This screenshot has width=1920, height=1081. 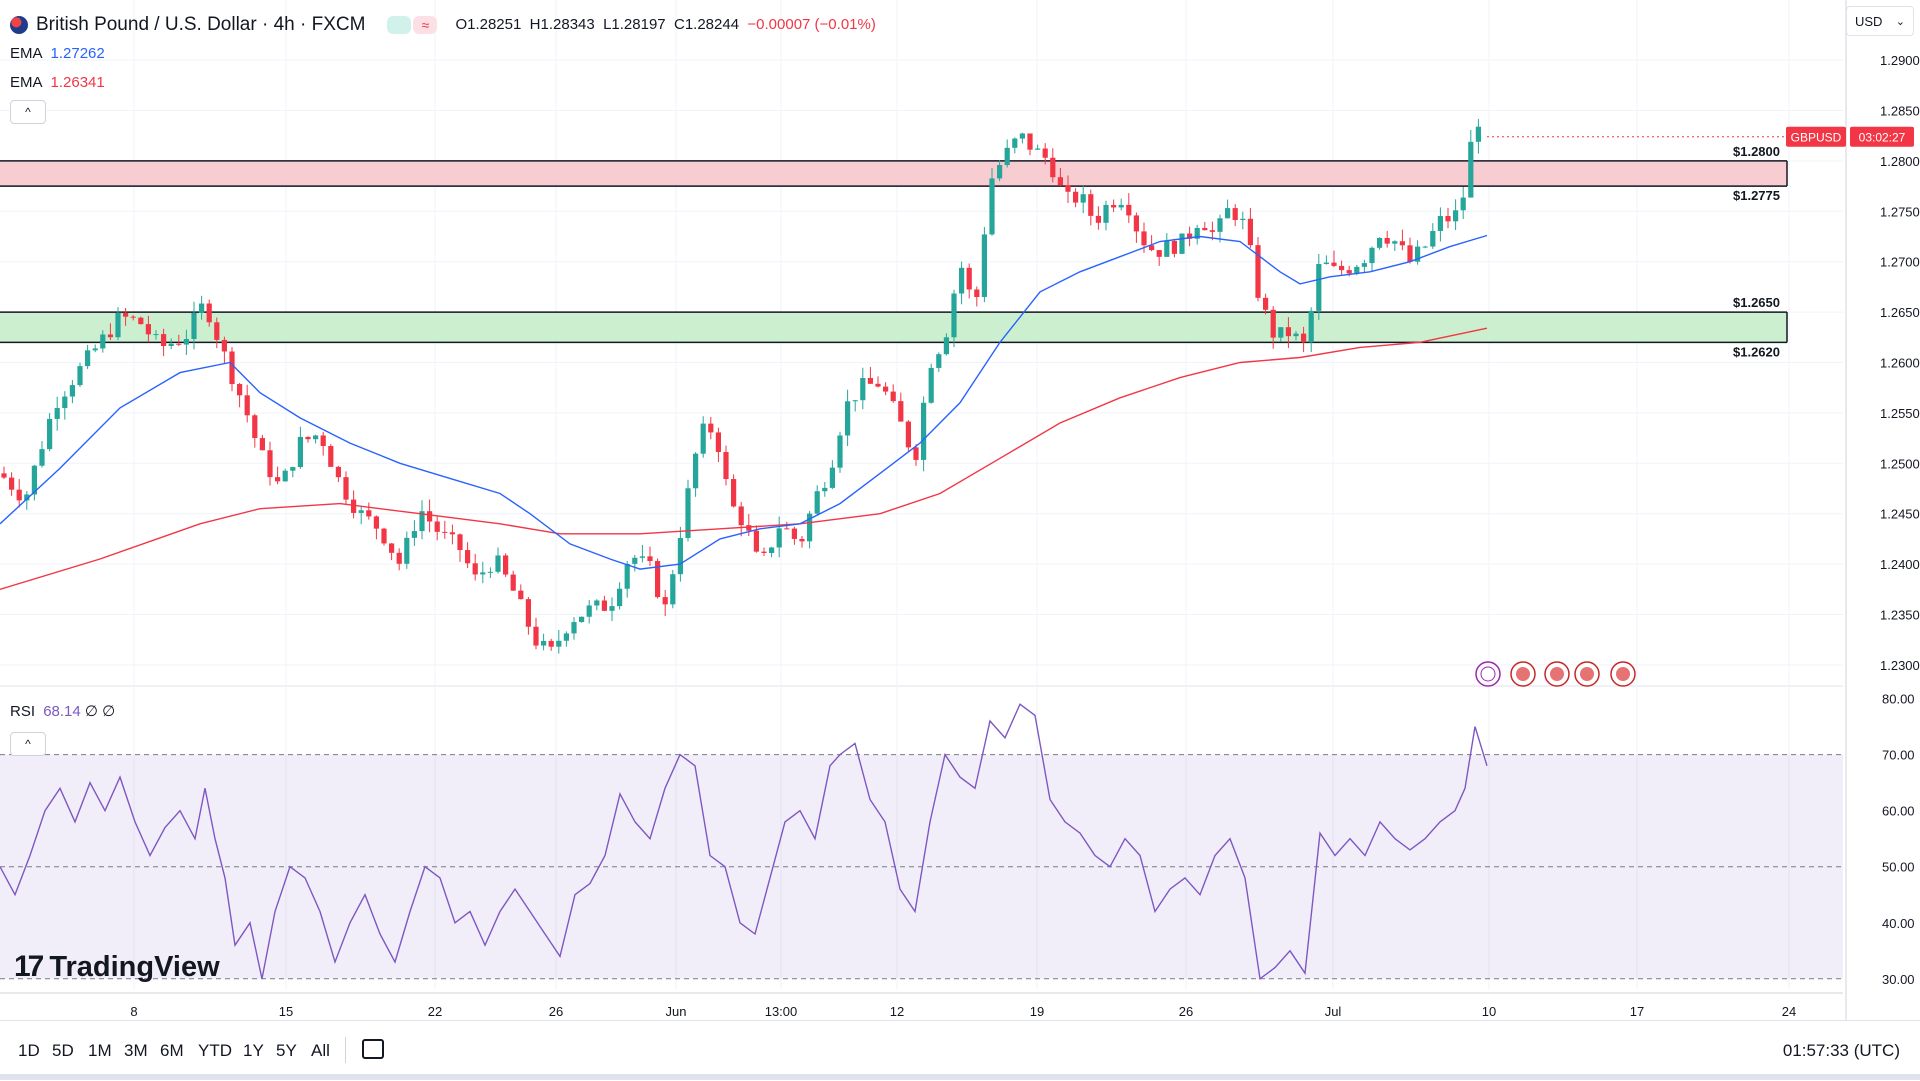 What do you see at coordinates (172, 1050) in the screenshot?
I see `period-6m: 6M` at bounding box center [172, 1050].